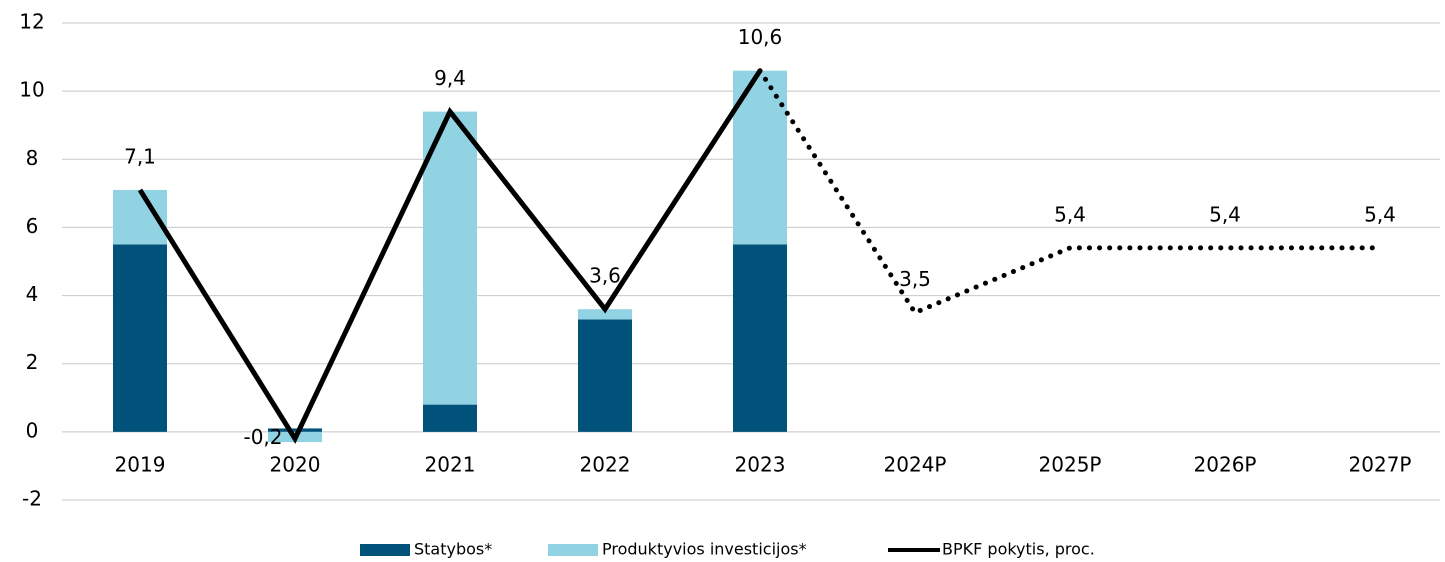  I want to click on y-tick-label: 4, so click(32, 294).